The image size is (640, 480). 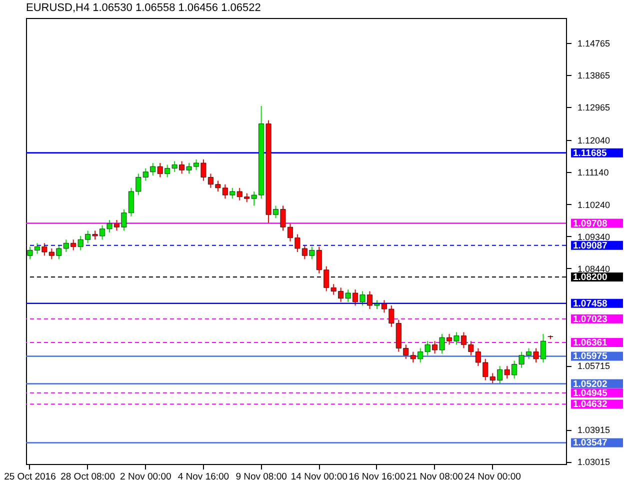 What do you see at coordinates (204, 476) in the screenshot?
I see `x-tick-label: 4 Nov 16:00` at bounding box center [204, 476].